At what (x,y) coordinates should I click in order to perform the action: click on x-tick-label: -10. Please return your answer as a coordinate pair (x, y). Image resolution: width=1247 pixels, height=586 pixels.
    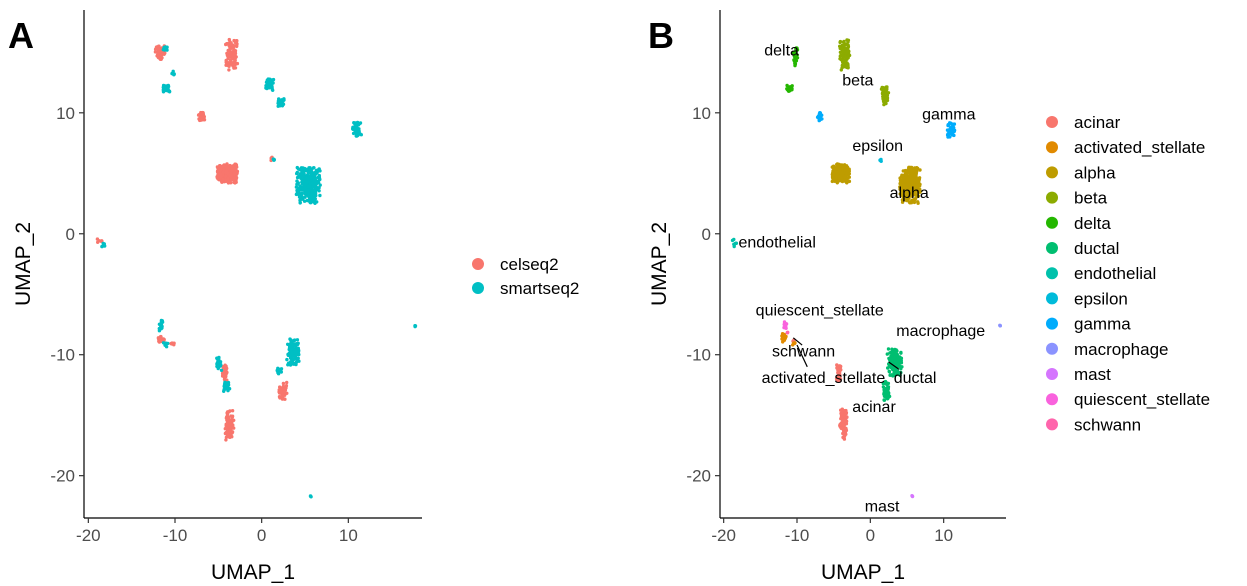
    Looking at the image, I should click on (175, 535).